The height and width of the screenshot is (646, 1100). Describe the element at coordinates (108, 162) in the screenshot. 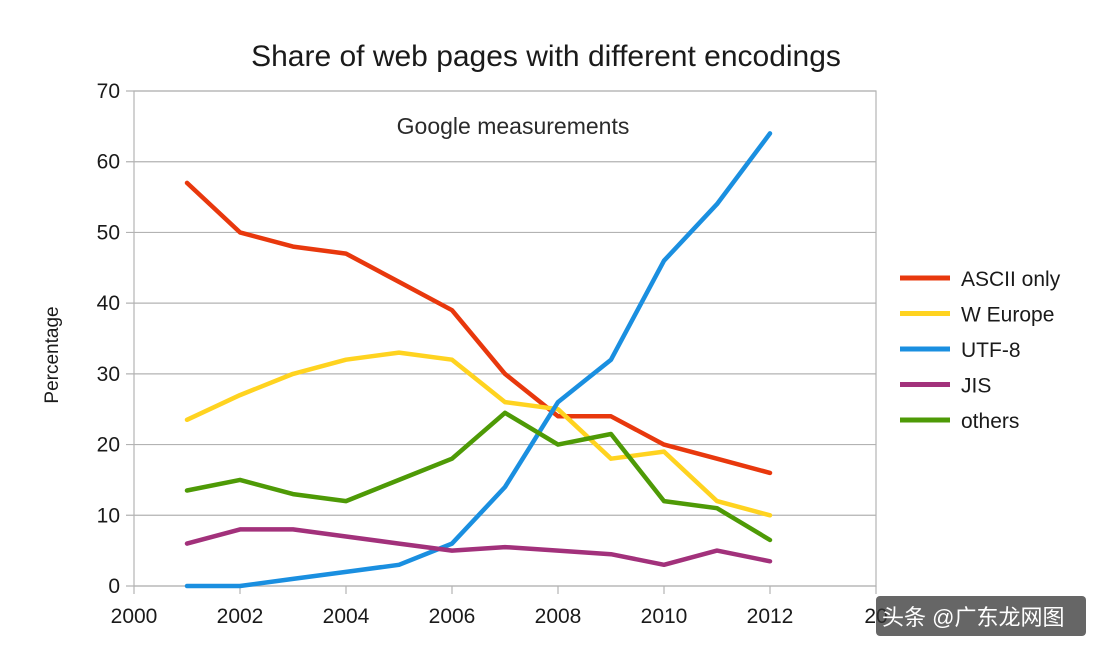

I see `y-tick-label: 60` at that location.